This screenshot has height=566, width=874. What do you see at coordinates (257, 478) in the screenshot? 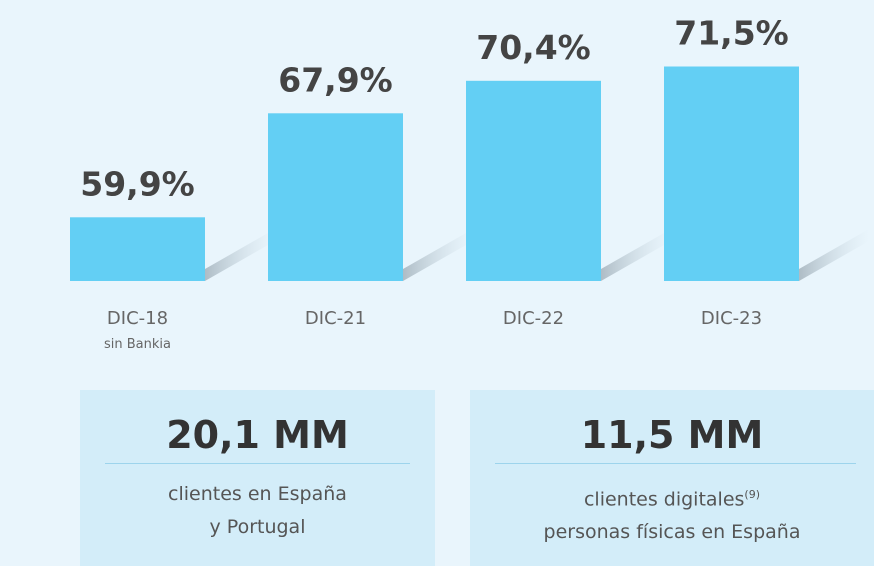
I see `stat-box: 20,1 MM clientes en España y Portugal` at bounding box center [257, 478].